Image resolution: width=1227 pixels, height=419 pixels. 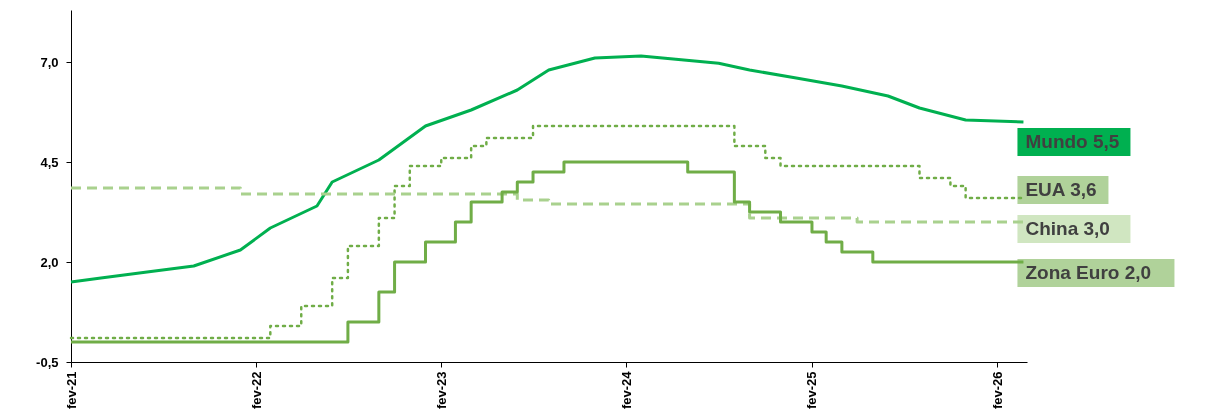 What do you see at coordinates (1088, 272) in the screenshot?
I see `series-label: Zona Euro 2,0` at bounding box center [1088, 272].